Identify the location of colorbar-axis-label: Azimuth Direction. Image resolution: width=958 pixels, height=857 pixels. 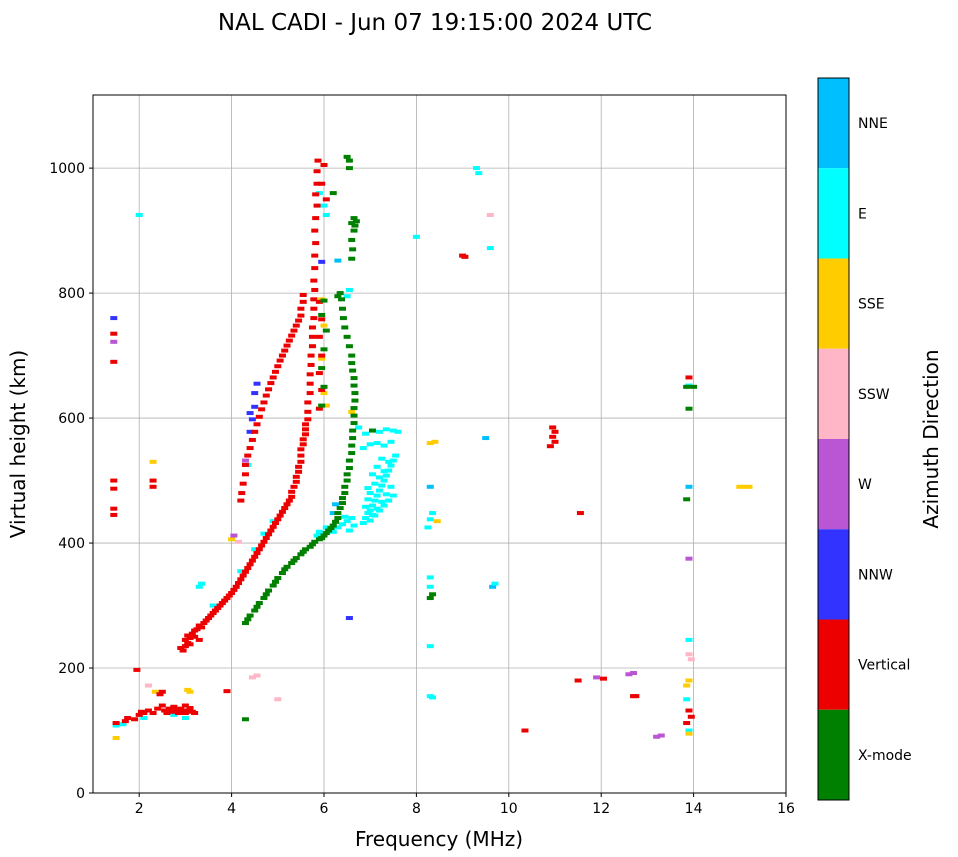
(931, 438).